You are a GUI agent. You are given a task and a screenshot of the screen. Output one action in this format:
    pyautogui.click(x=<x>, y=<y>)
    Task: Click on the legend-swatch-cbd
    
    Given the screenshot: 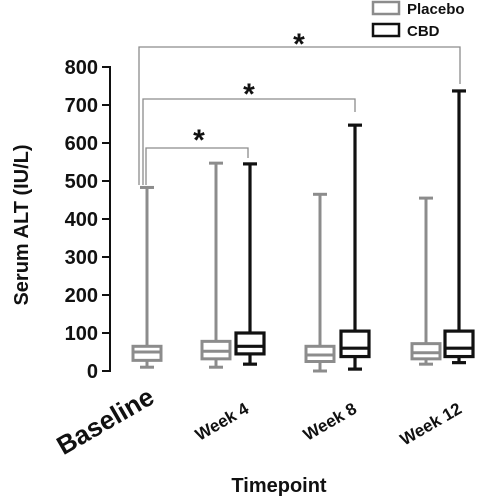 What is the action you would take?
    pyautogui.click(x=386, y=30)
    